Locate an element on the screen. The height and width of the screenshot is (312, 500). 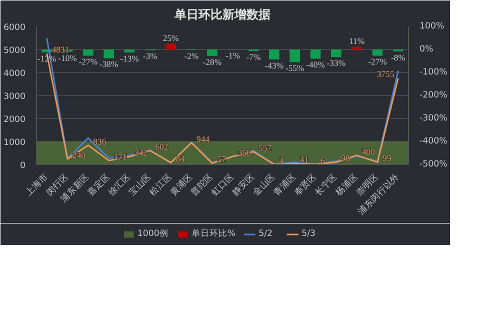
y-tick-label: 4000 is located at coordinates (14, 74).